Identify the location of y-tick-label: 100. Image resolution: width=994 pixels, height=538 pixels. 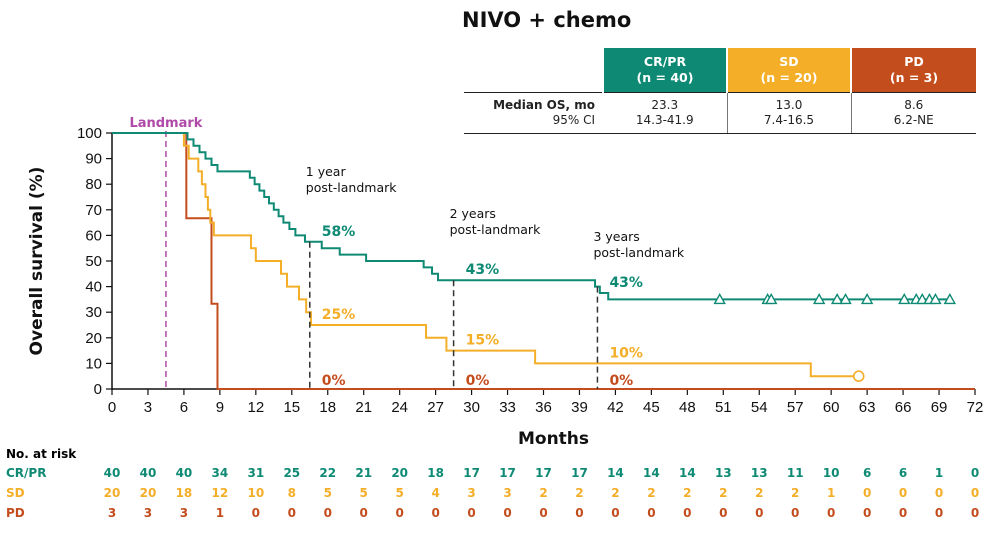
(89, 133).